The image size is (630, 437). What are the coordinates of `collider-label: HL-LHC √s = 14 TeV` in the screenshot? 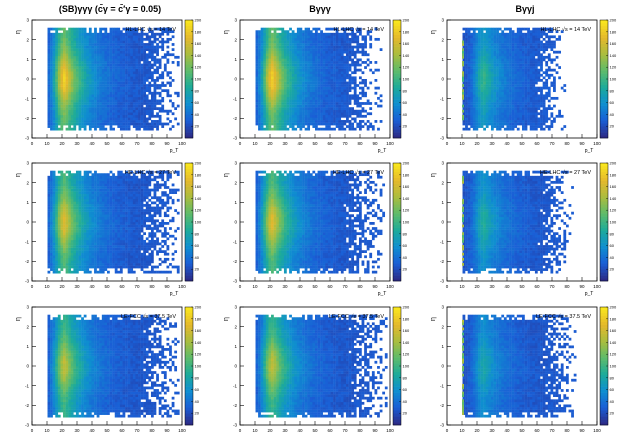 It's located at (151, 29).